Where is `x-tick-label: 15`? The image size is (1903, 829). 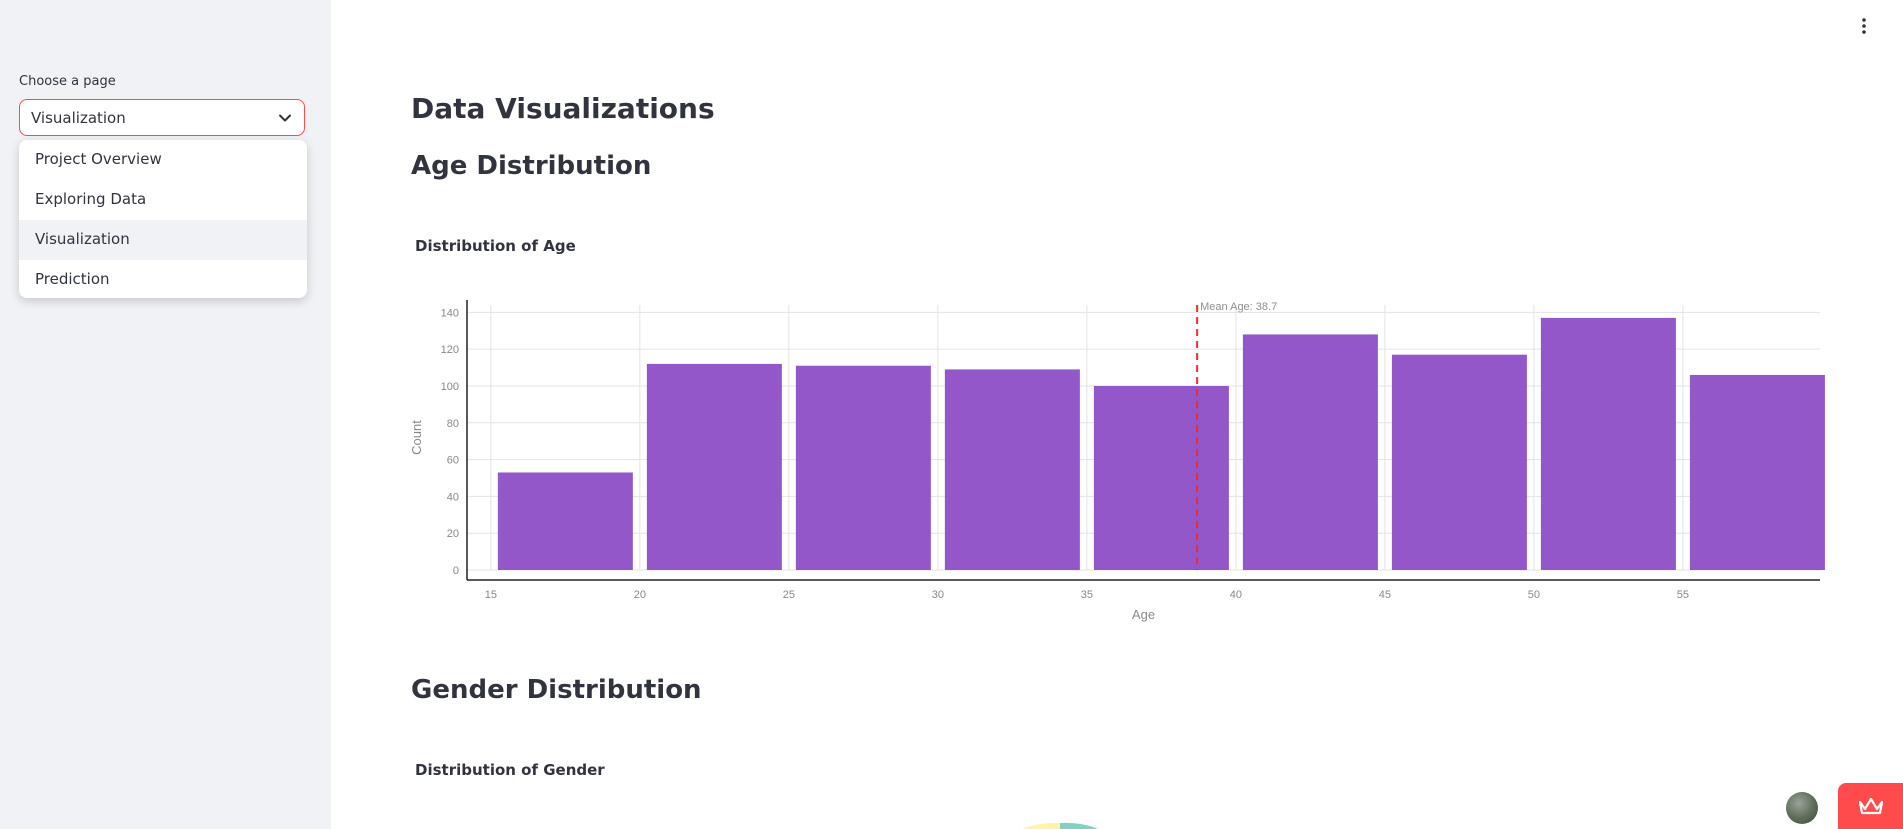
x-tick-label: 15 is located at coordinates (491, 595).